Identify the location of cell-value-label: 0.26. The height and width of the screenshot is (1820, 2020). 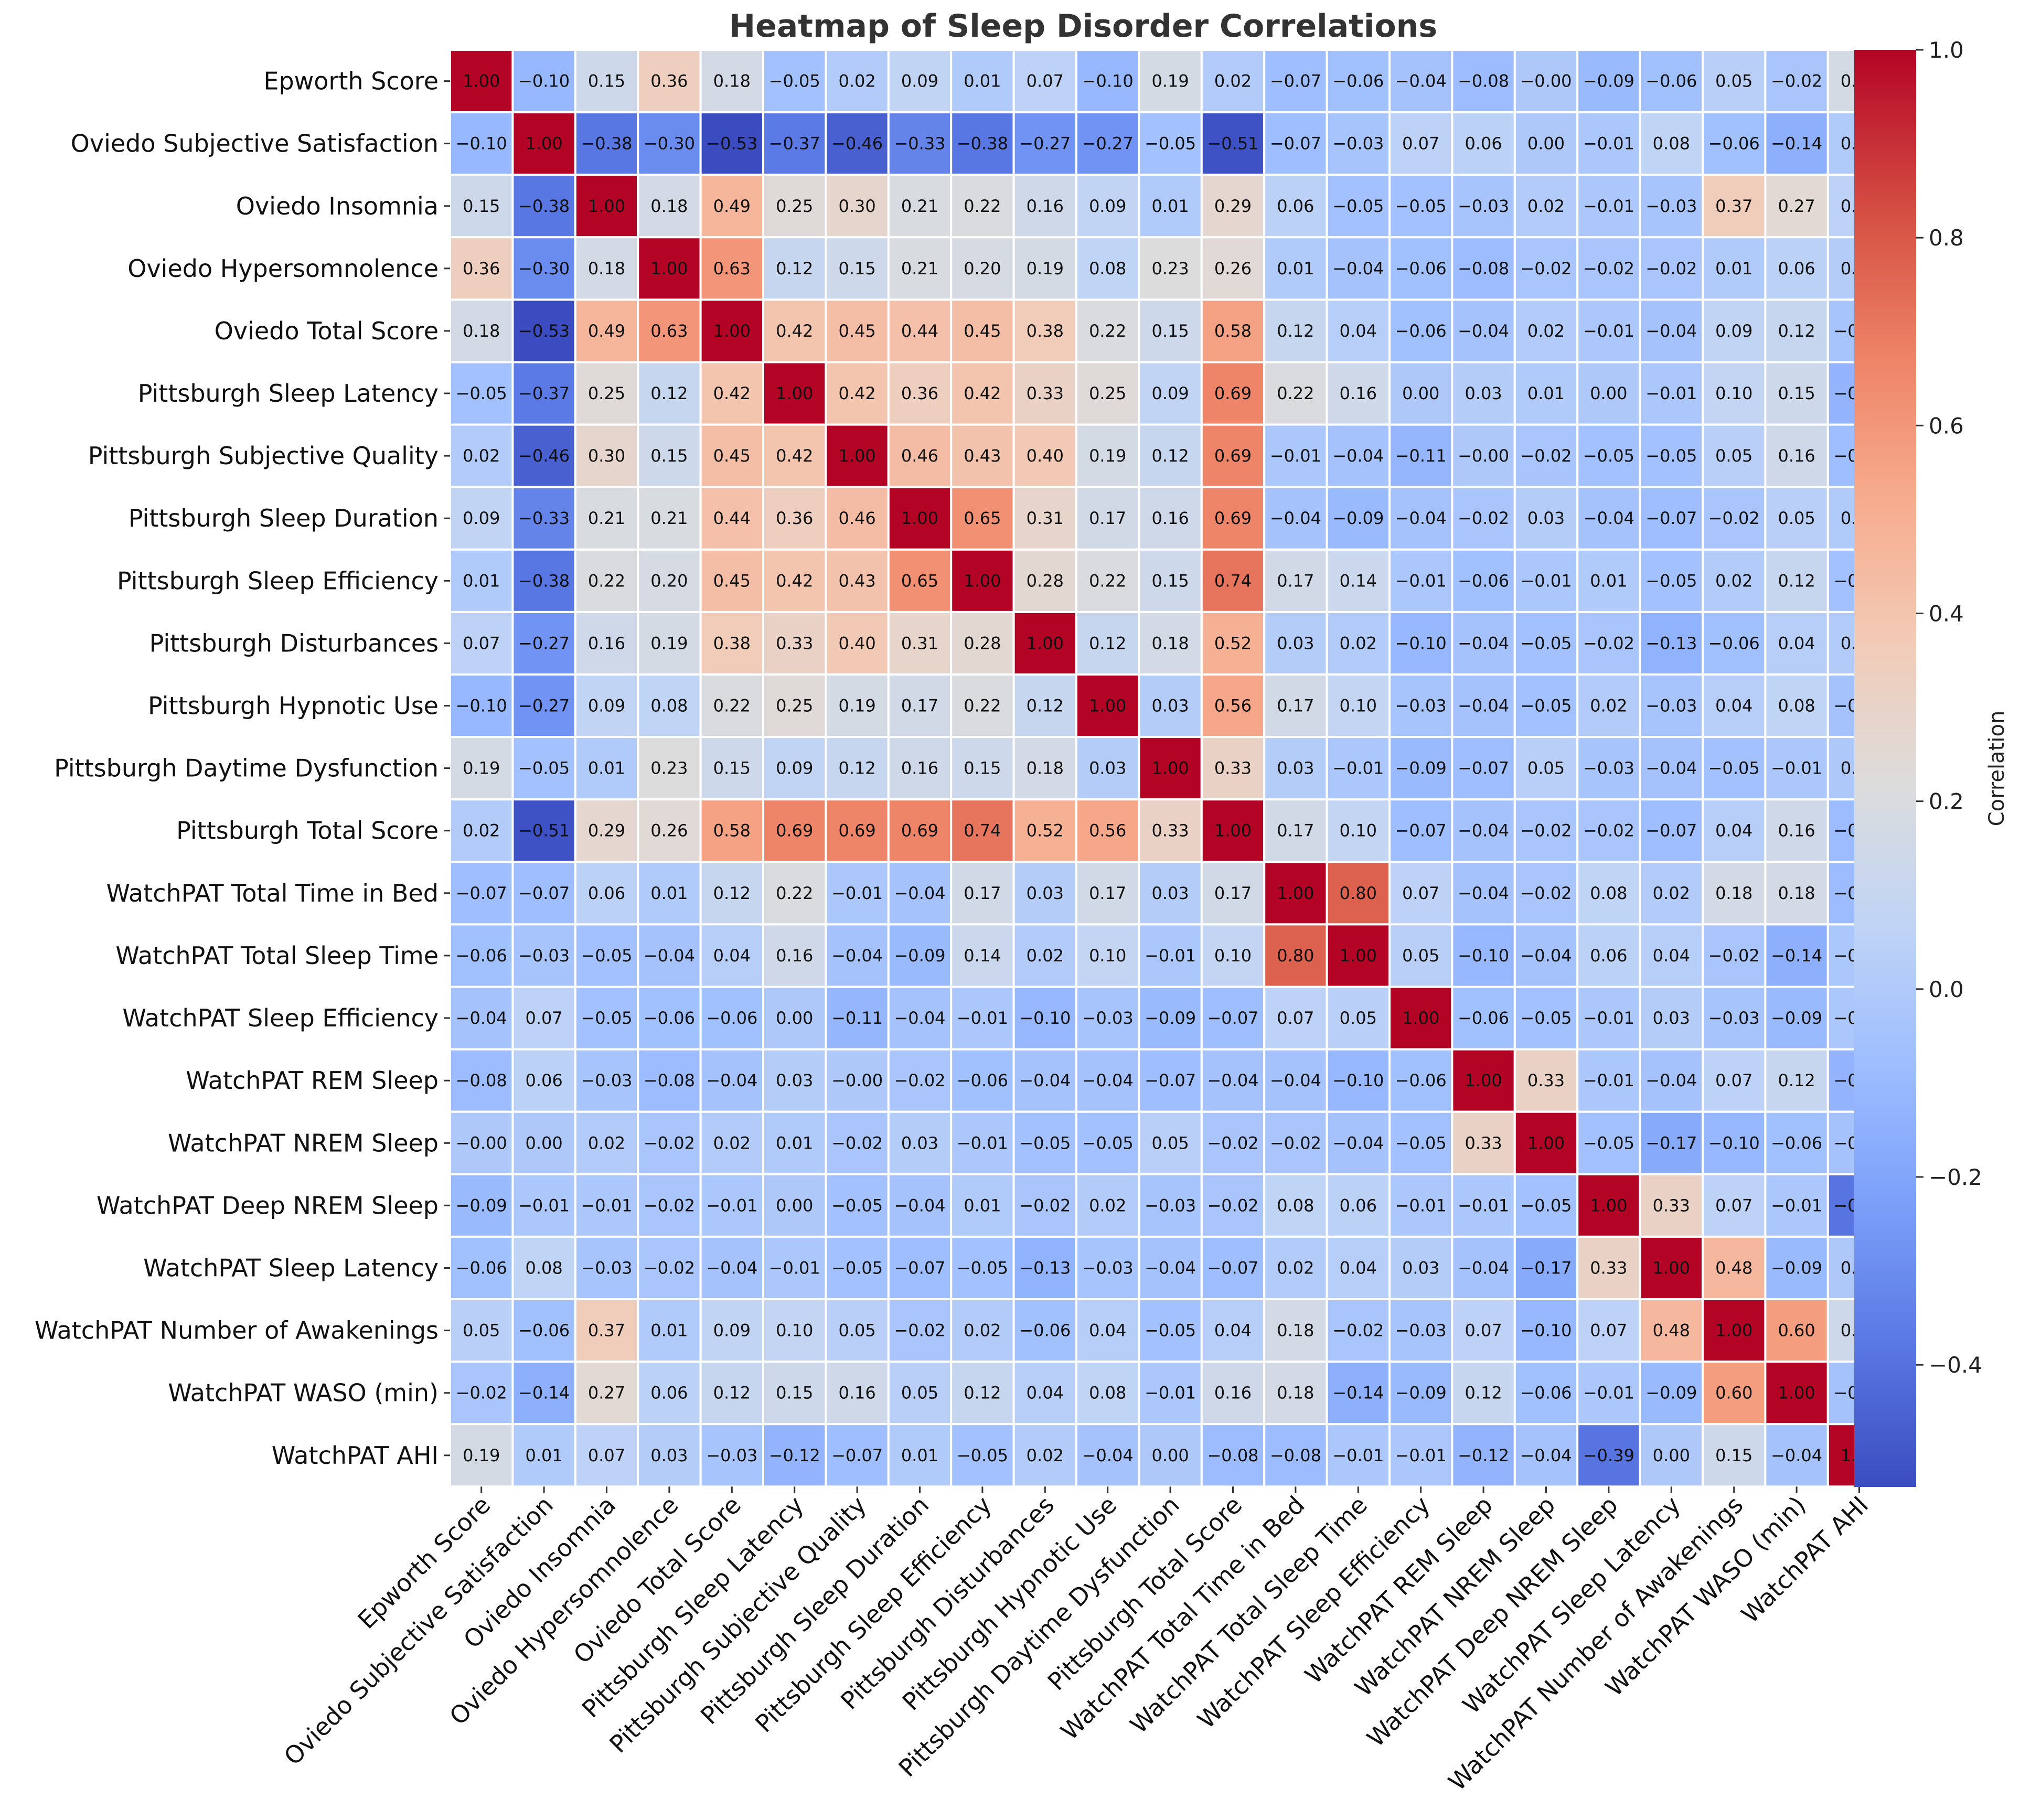
(1233, 269).